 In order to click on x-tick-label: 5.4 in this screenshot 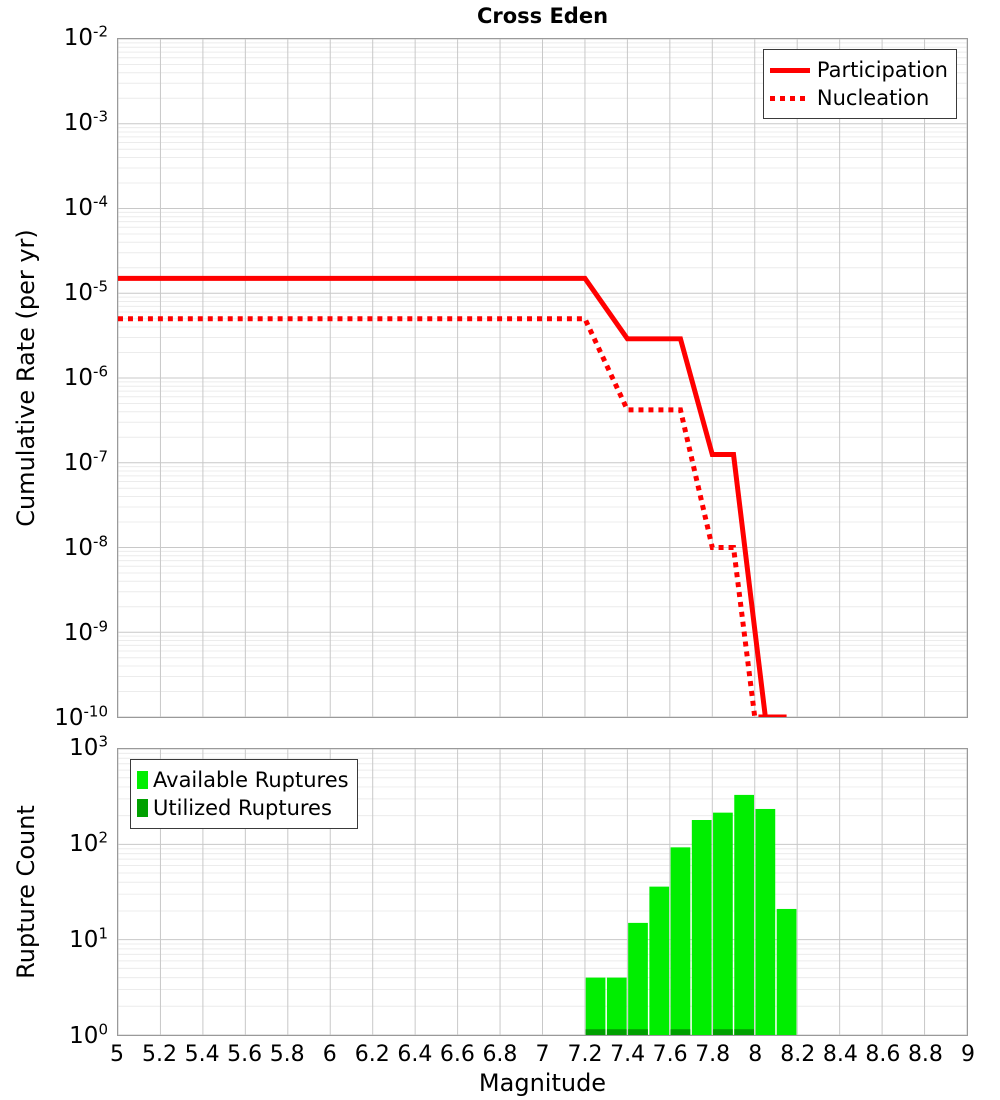, I will do `click(202, 1054)`.